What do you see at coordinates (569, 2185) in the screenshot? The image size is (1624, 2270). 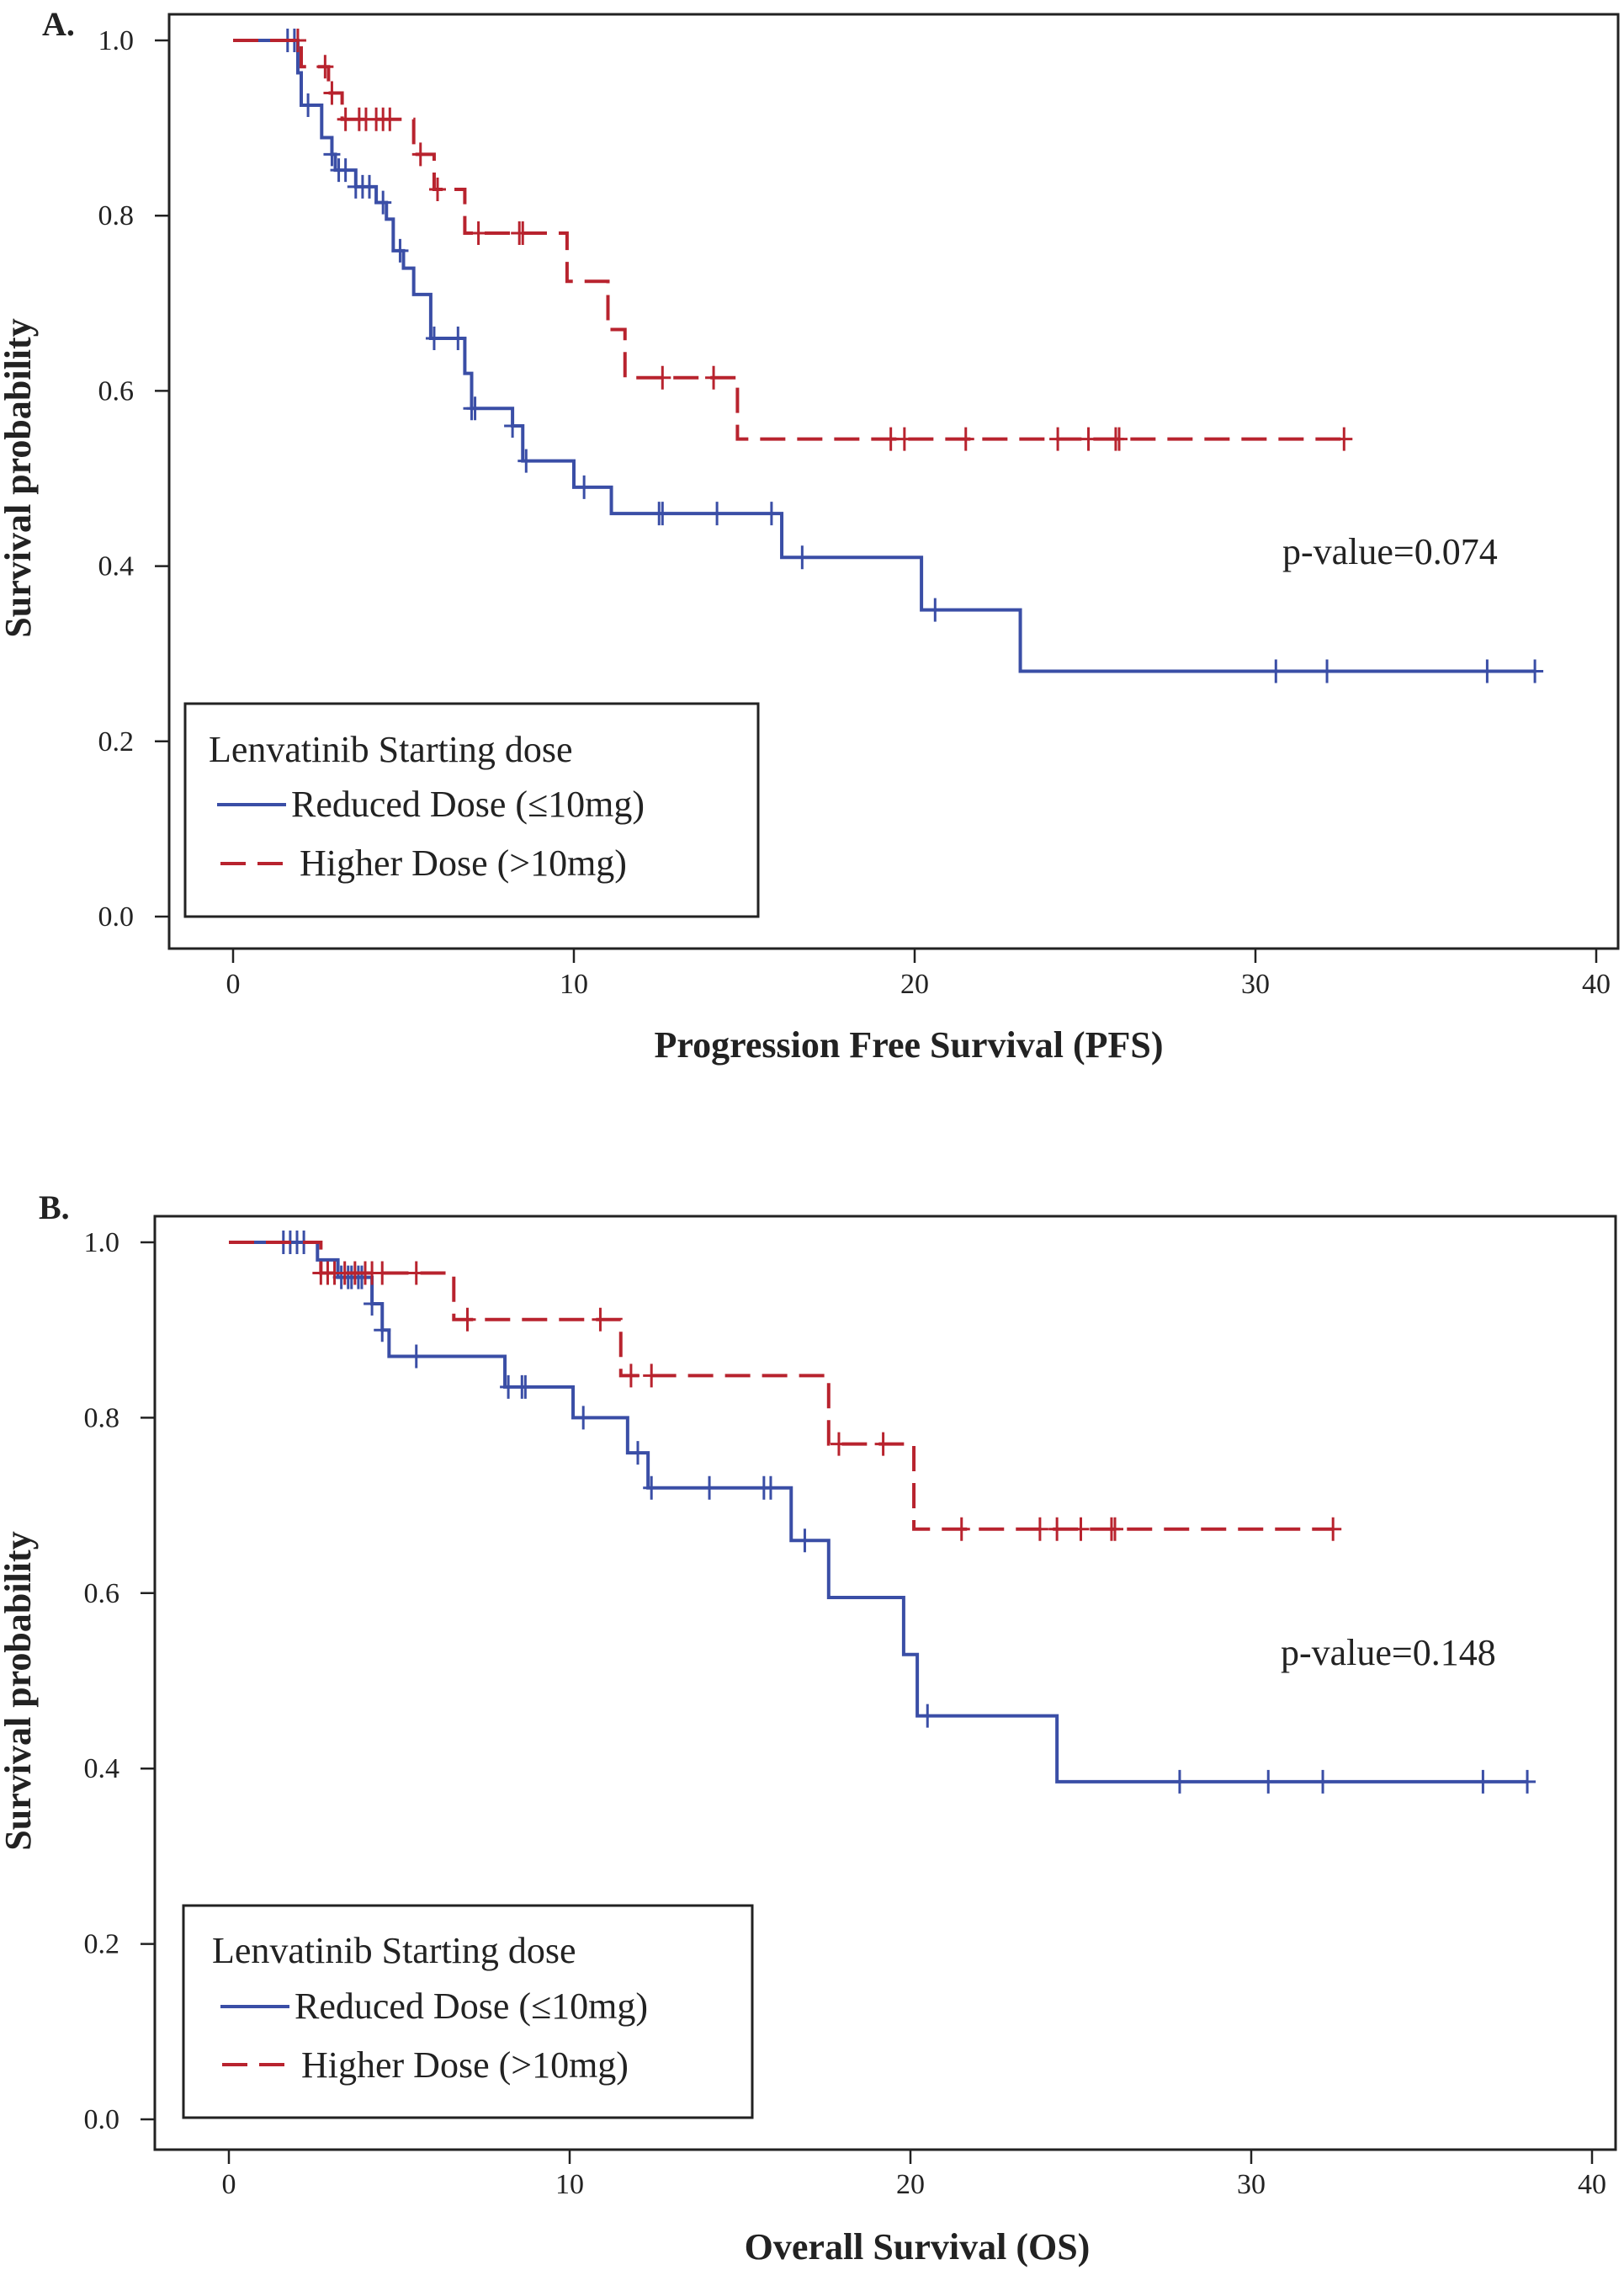 I see `x-tick-label: 10` at bounding box center [569, 2185].